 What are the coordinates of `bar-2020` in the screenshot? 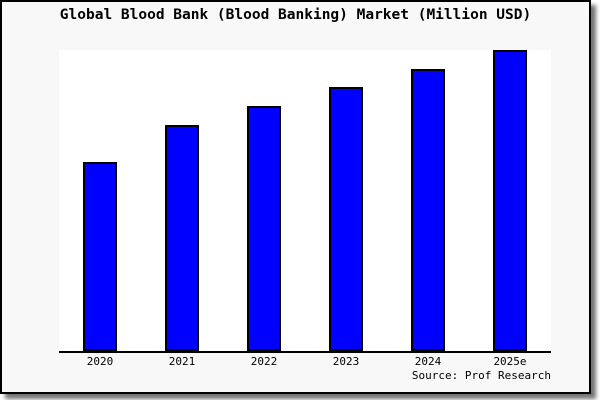 It's located at (100, 256).